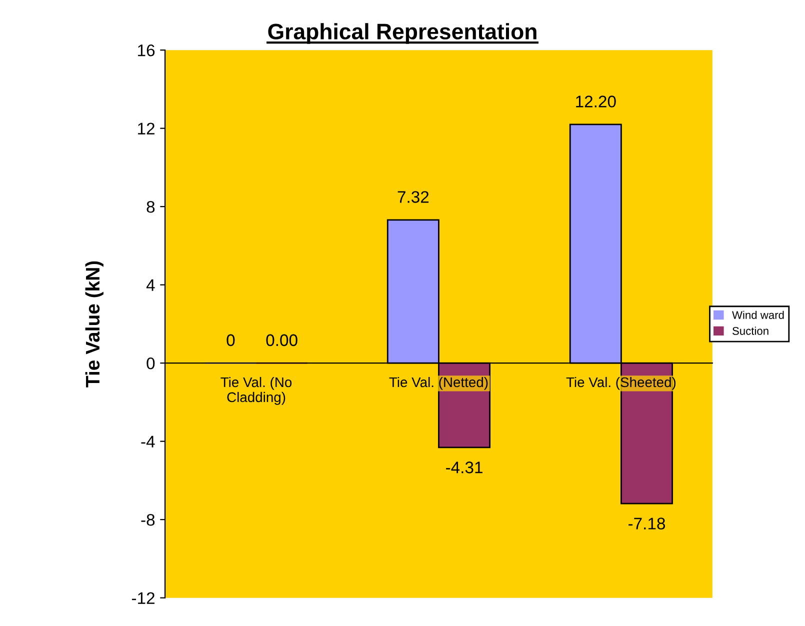 This screenshot has height=626, width=805. I want to click on x-tick-label: Tie Val. (Sheeted), so click(621, 383).